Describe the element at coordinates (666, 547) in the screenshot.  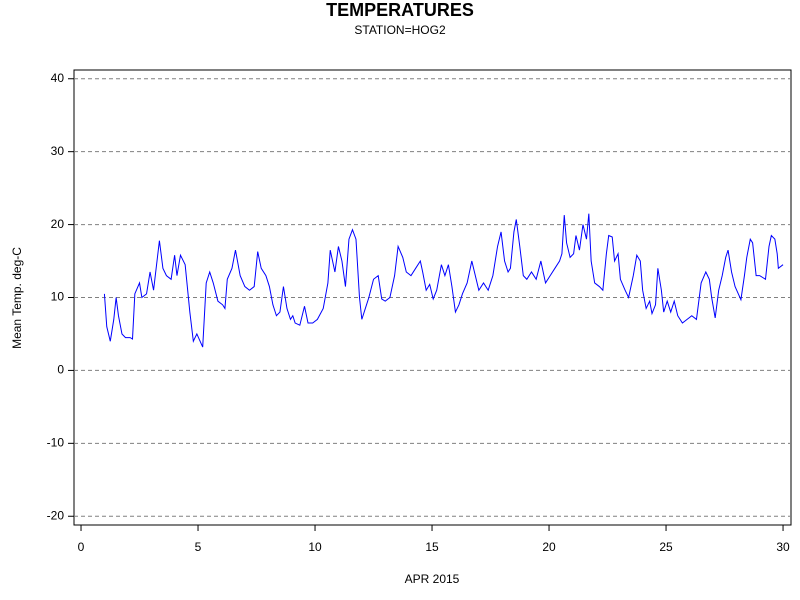
I see `x-tick-label: 25` at that location.